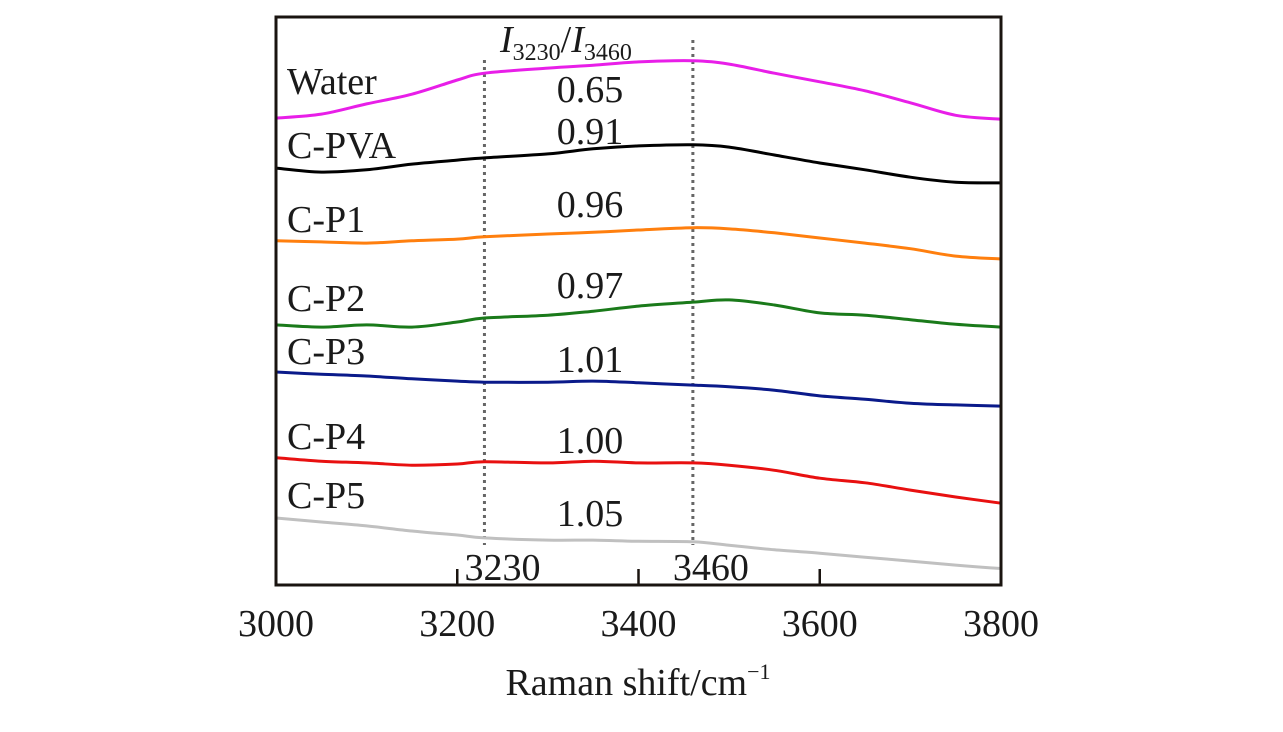  I want to click on series-labels: Water C-PVA C-P1 C-P2 C-P3 C-P4 C-P5, so click(342, 289).